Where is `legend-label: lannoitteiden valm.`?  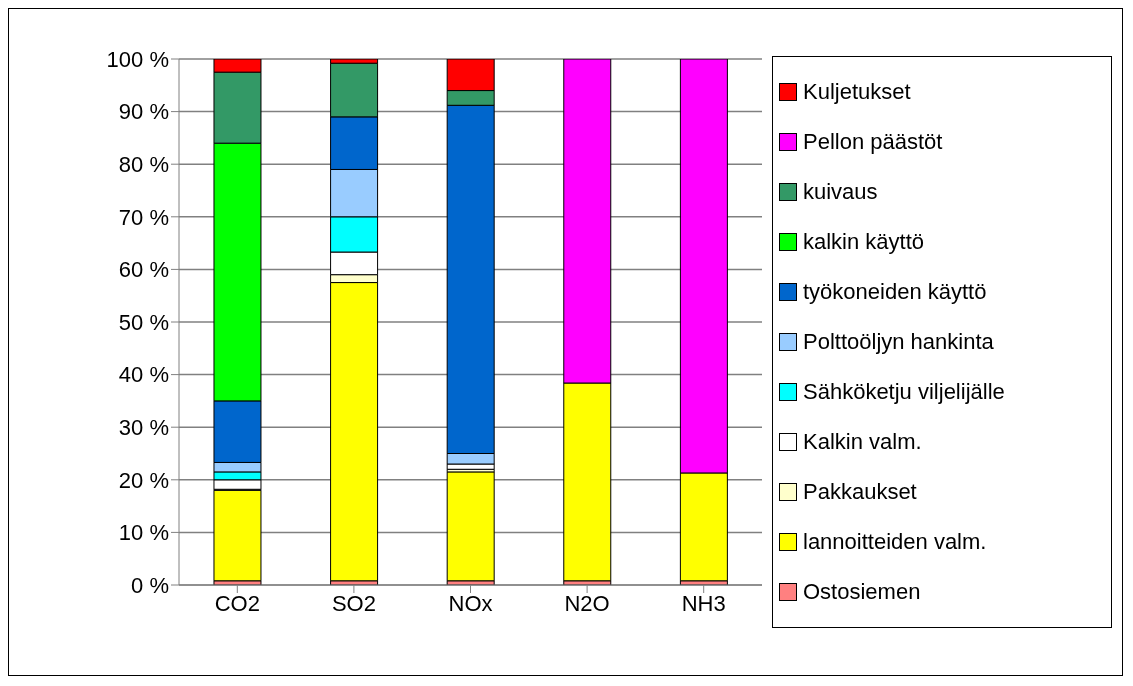 legend-label: lannoitteiden valm. is located at coordinates (895, 542).